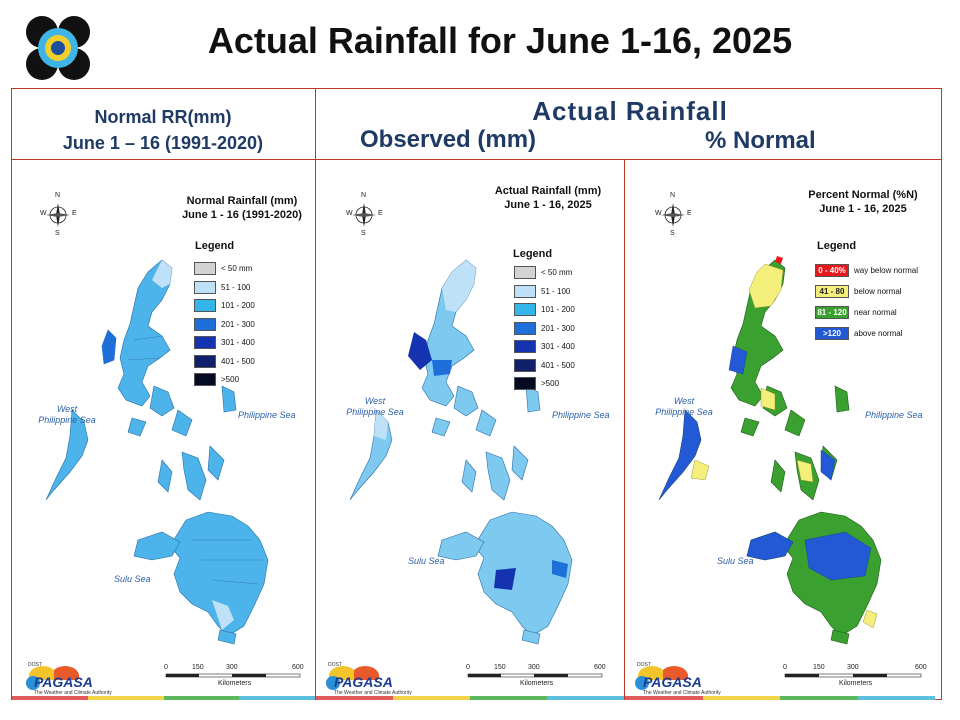 The image size is (960, 720). I want to click on percent-normal-header: % Normal, so click(760, 140).